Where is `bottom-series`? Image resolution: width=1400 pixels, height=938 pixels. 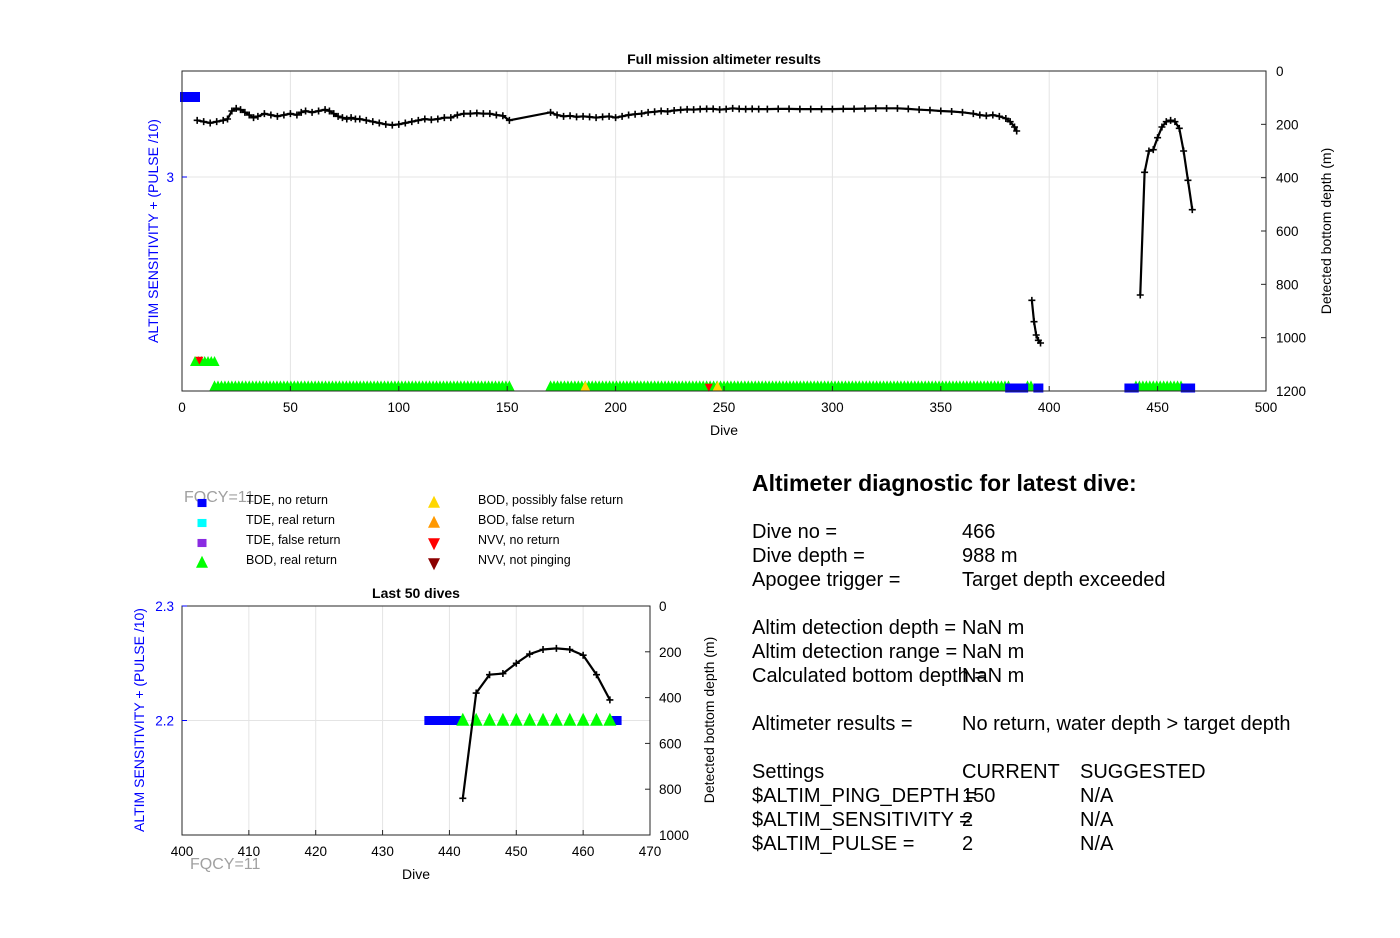 bottom-series is located at coordinates (523, 723).